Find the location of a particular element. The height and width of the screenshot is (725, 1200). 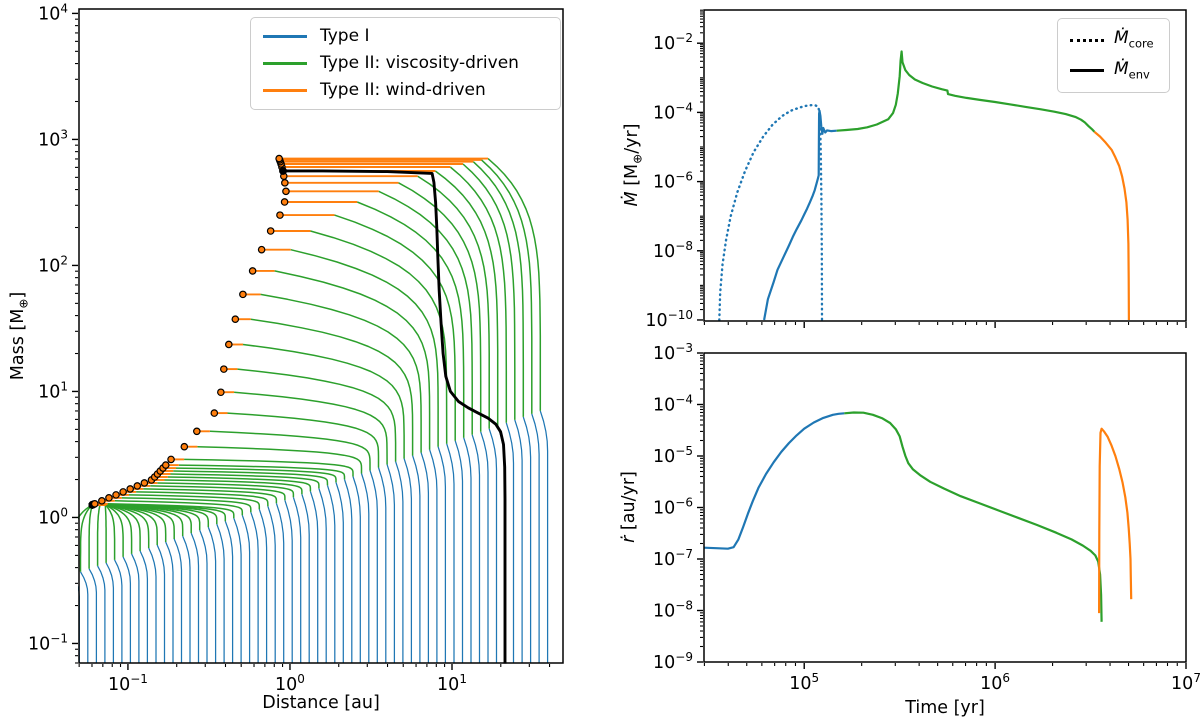

type1-tracks is located at coordinates (313, 536).